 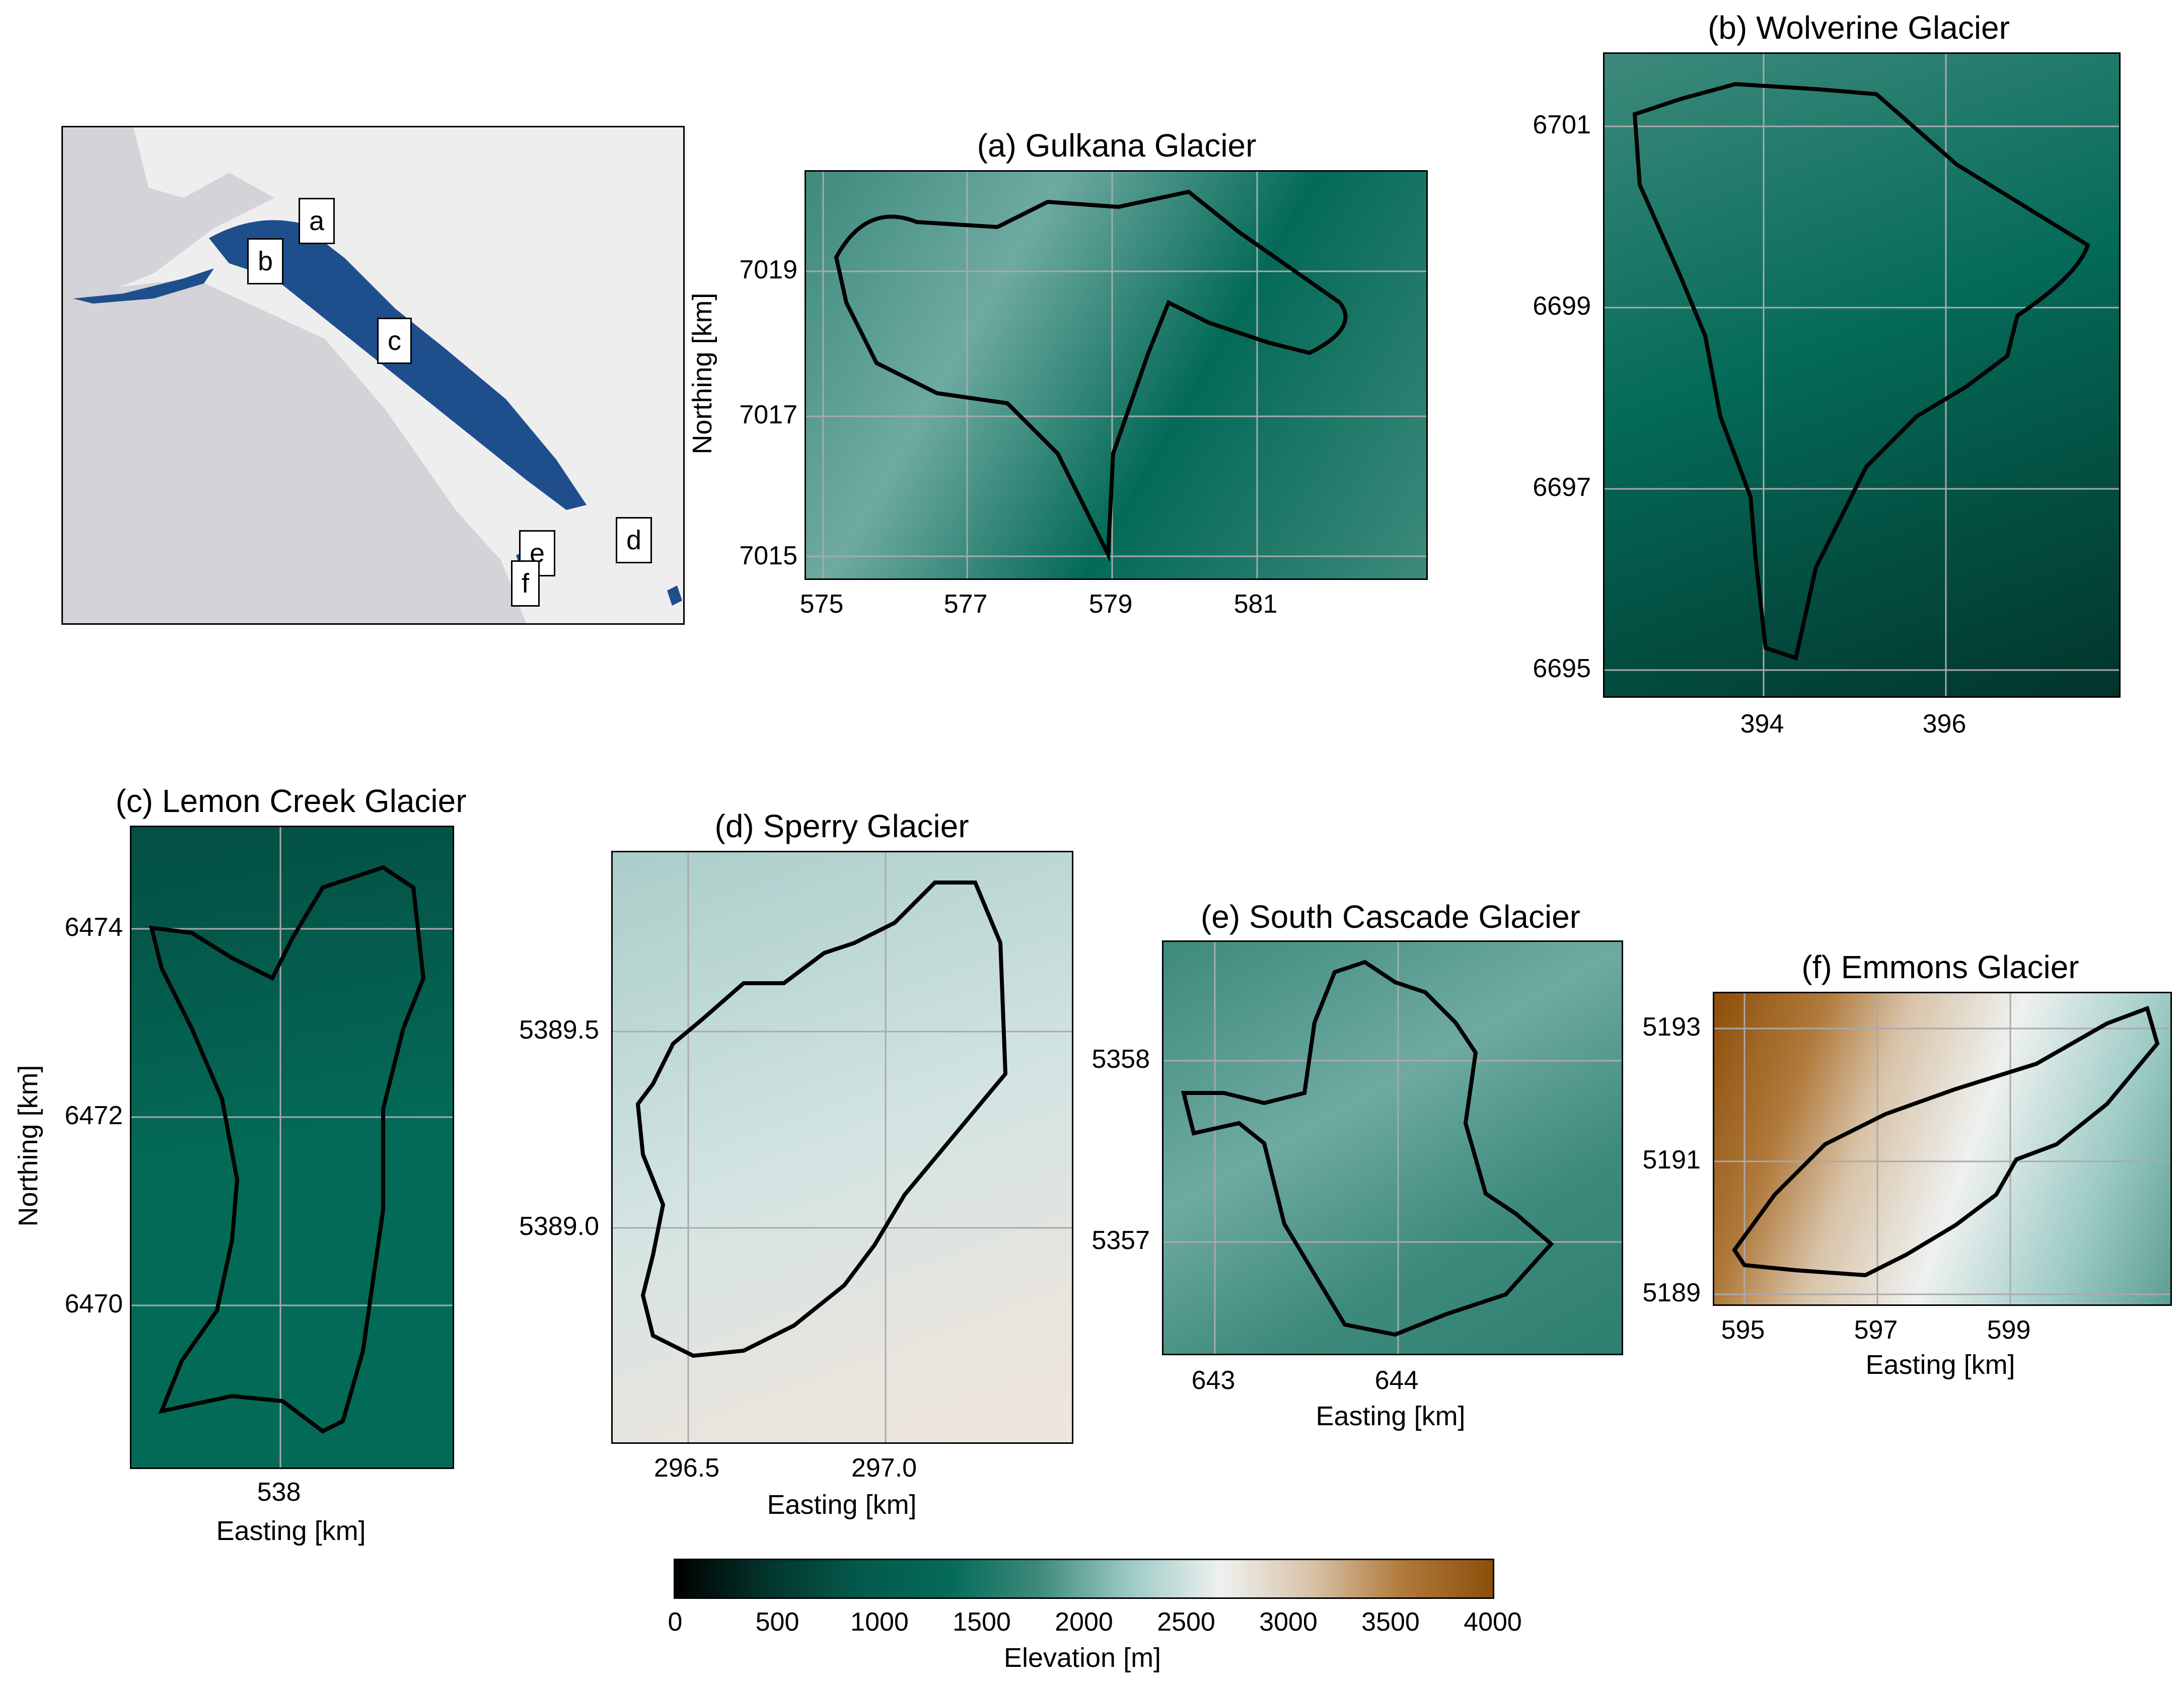 I want to click on colorbar-tick-3: 1500, so click(x=982, y=1622).